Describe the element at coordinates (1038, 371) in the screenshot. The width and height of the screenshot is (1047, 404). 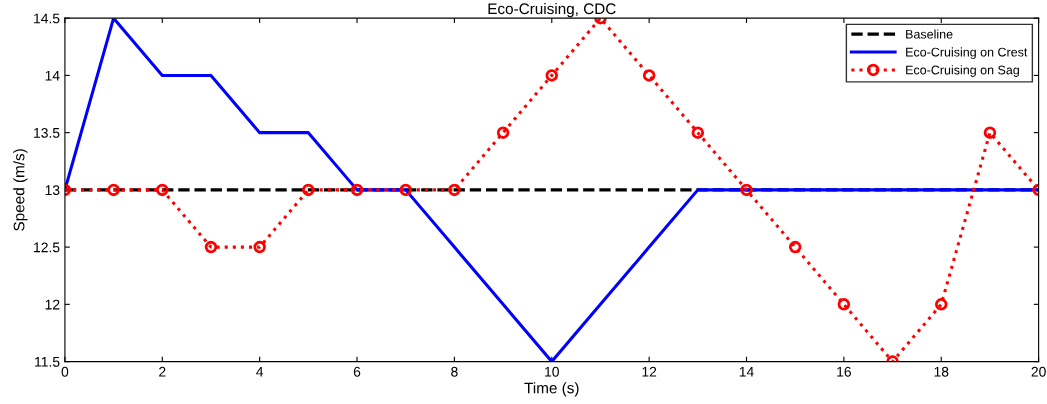
I see `x-tick-label: 20` at that location.